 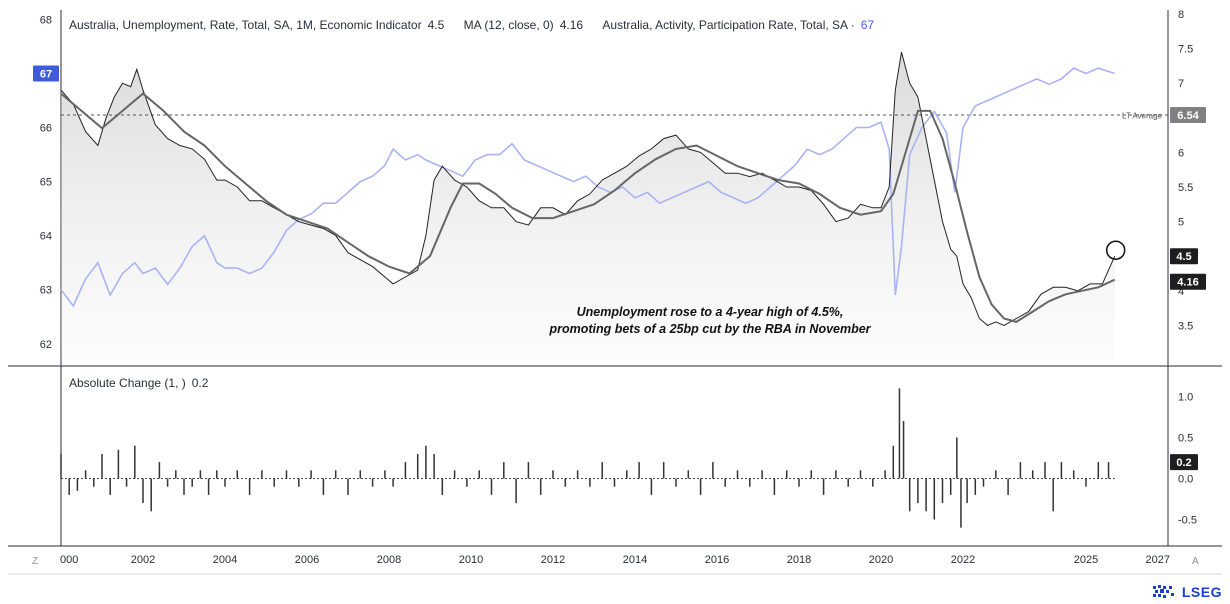 I want to click on right-axis-tick: 3.5, so click(x=1185, y=326).